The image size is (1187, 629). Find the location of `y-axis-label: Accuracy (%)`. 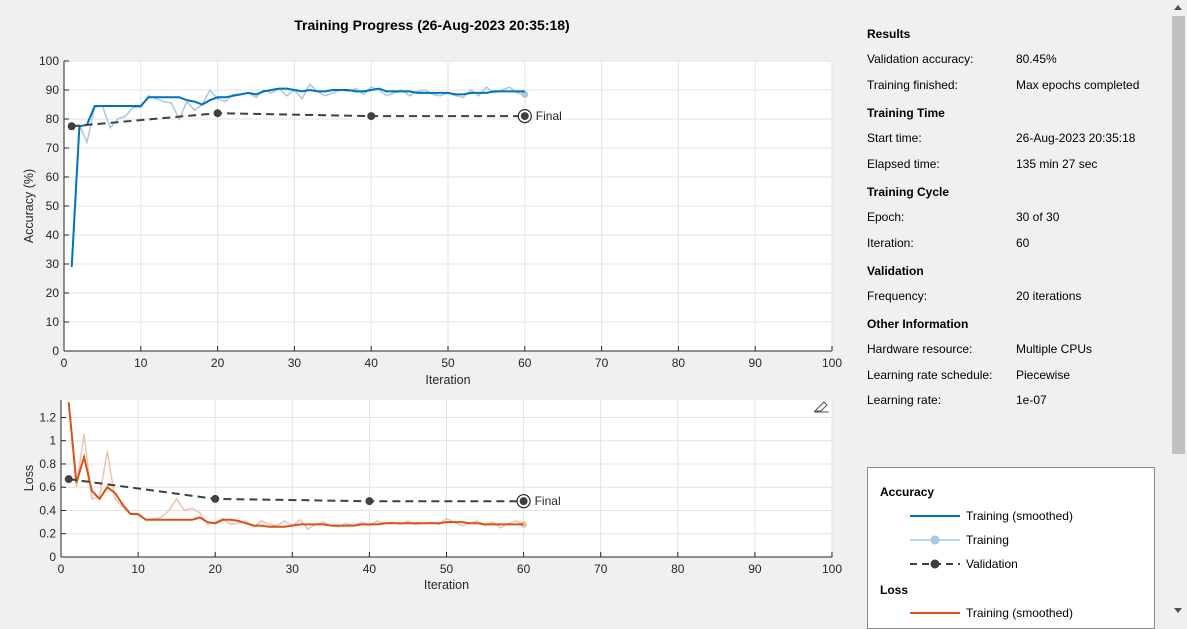

y-axis-label: Accuracy (%) is located at coordinates (29, 206).